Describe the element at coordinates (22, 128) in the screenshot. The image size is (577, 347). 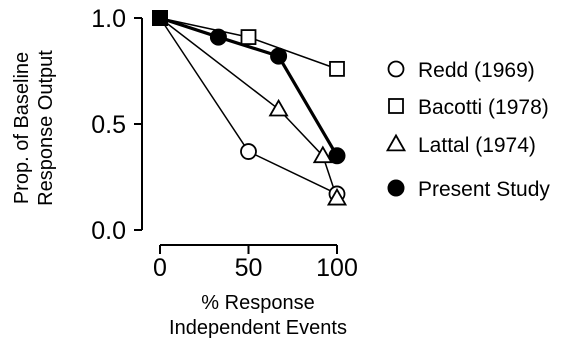
I see `y-axis-title-line-1: Prop. of Baseline` at that location.